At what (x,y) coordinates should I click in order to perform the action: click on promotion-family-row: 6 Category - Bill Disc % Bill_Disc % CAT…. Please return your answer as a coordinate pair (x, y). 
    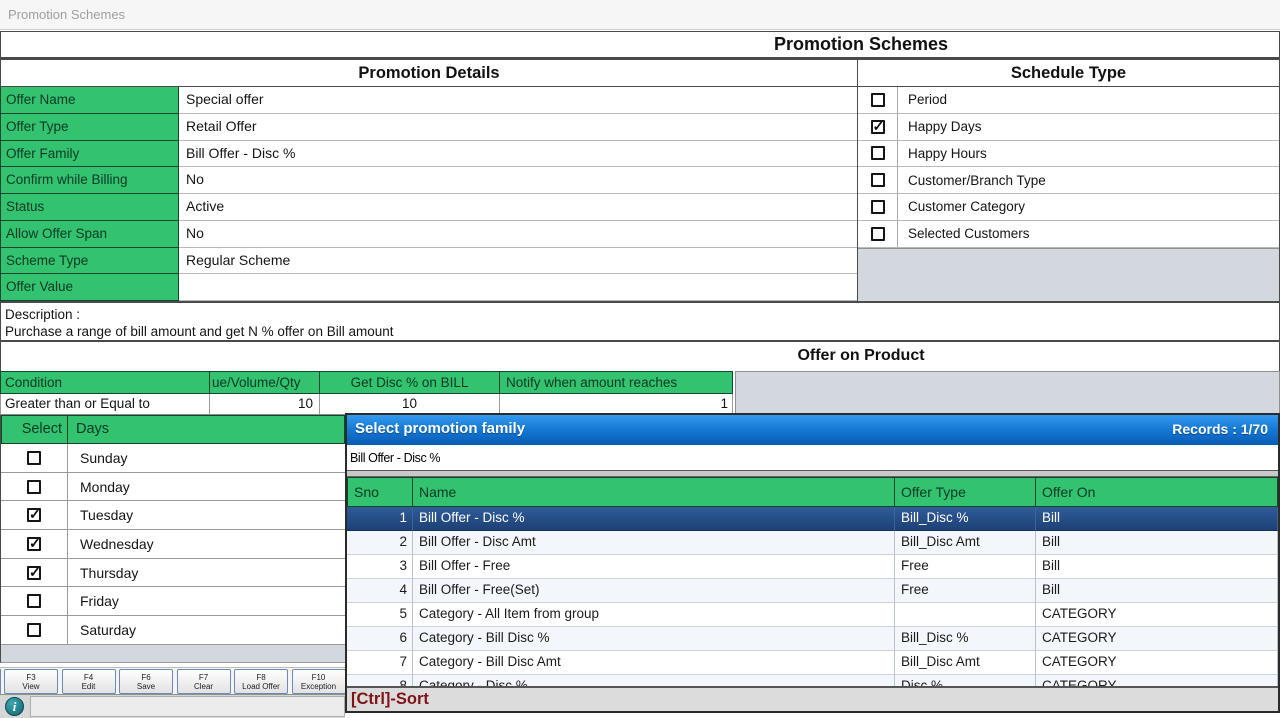
    Looking at the image, I should click on (812, 639).